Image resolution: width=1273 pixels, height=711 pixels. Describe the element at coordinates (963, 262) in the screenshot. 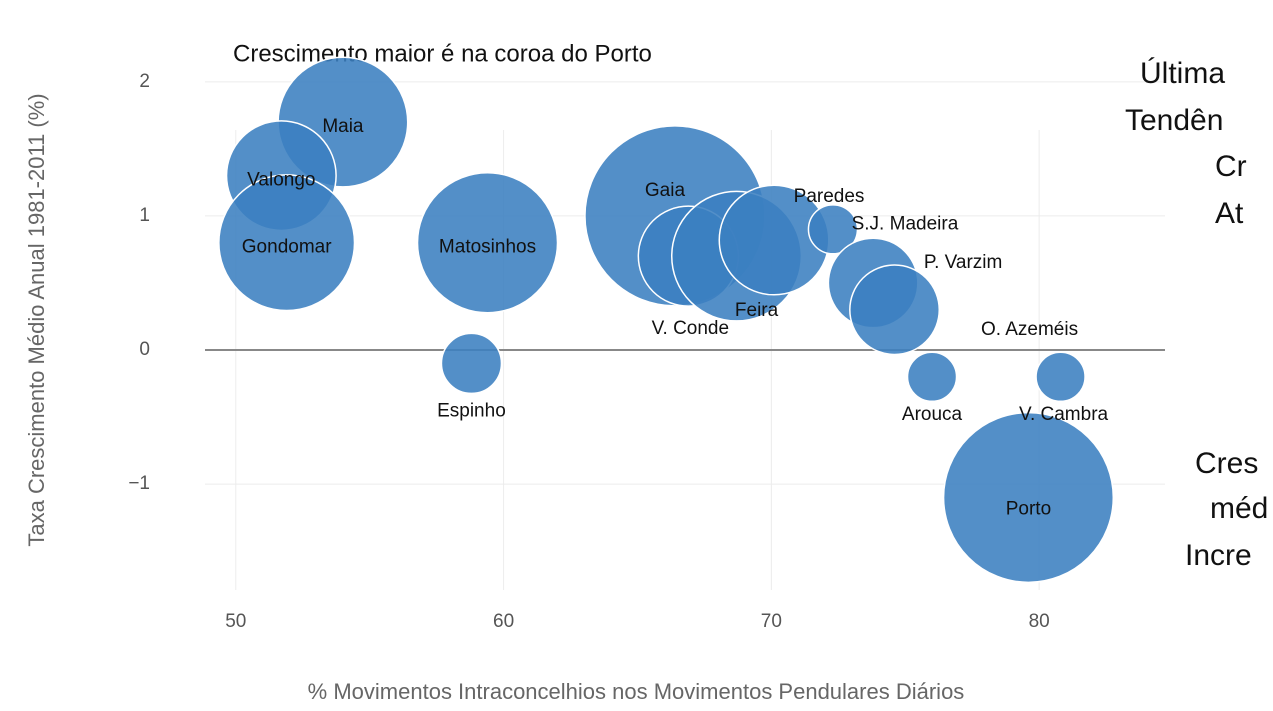

I see `bubble-label: P. Varzim` at that location.